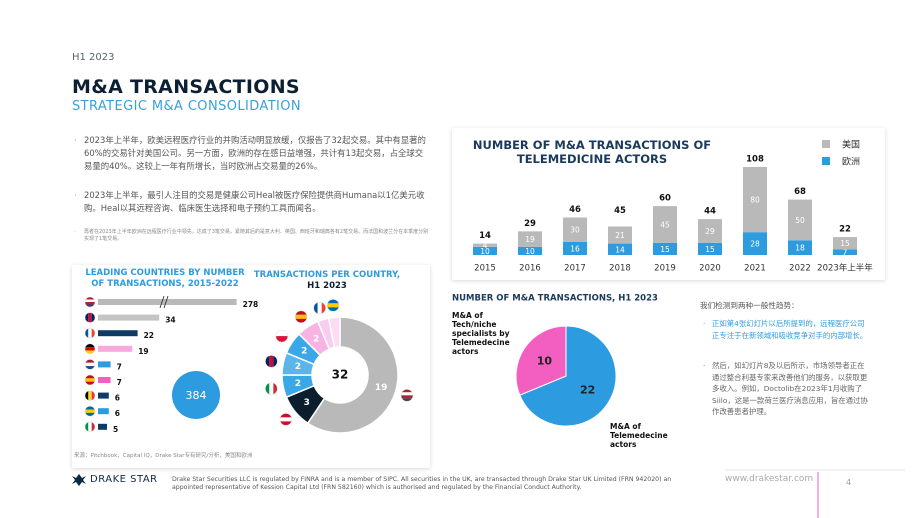 Image resolution: width=920 pixels, height=518 pixels. What do you see at coordinates (665, 269) in the screenshot?
I see `x-tick-label: 2019` at bounding box center [665, 269].